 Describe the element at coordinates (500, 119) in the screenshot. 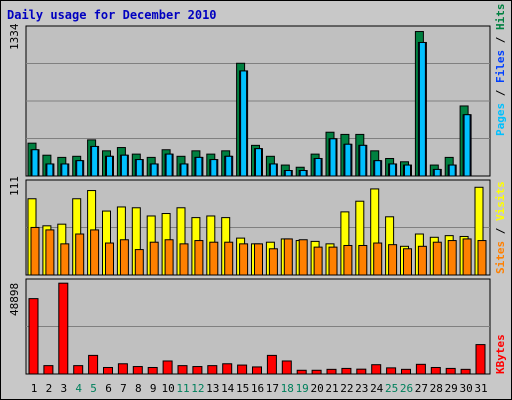

I see `legend-pages: Pages` at that location.